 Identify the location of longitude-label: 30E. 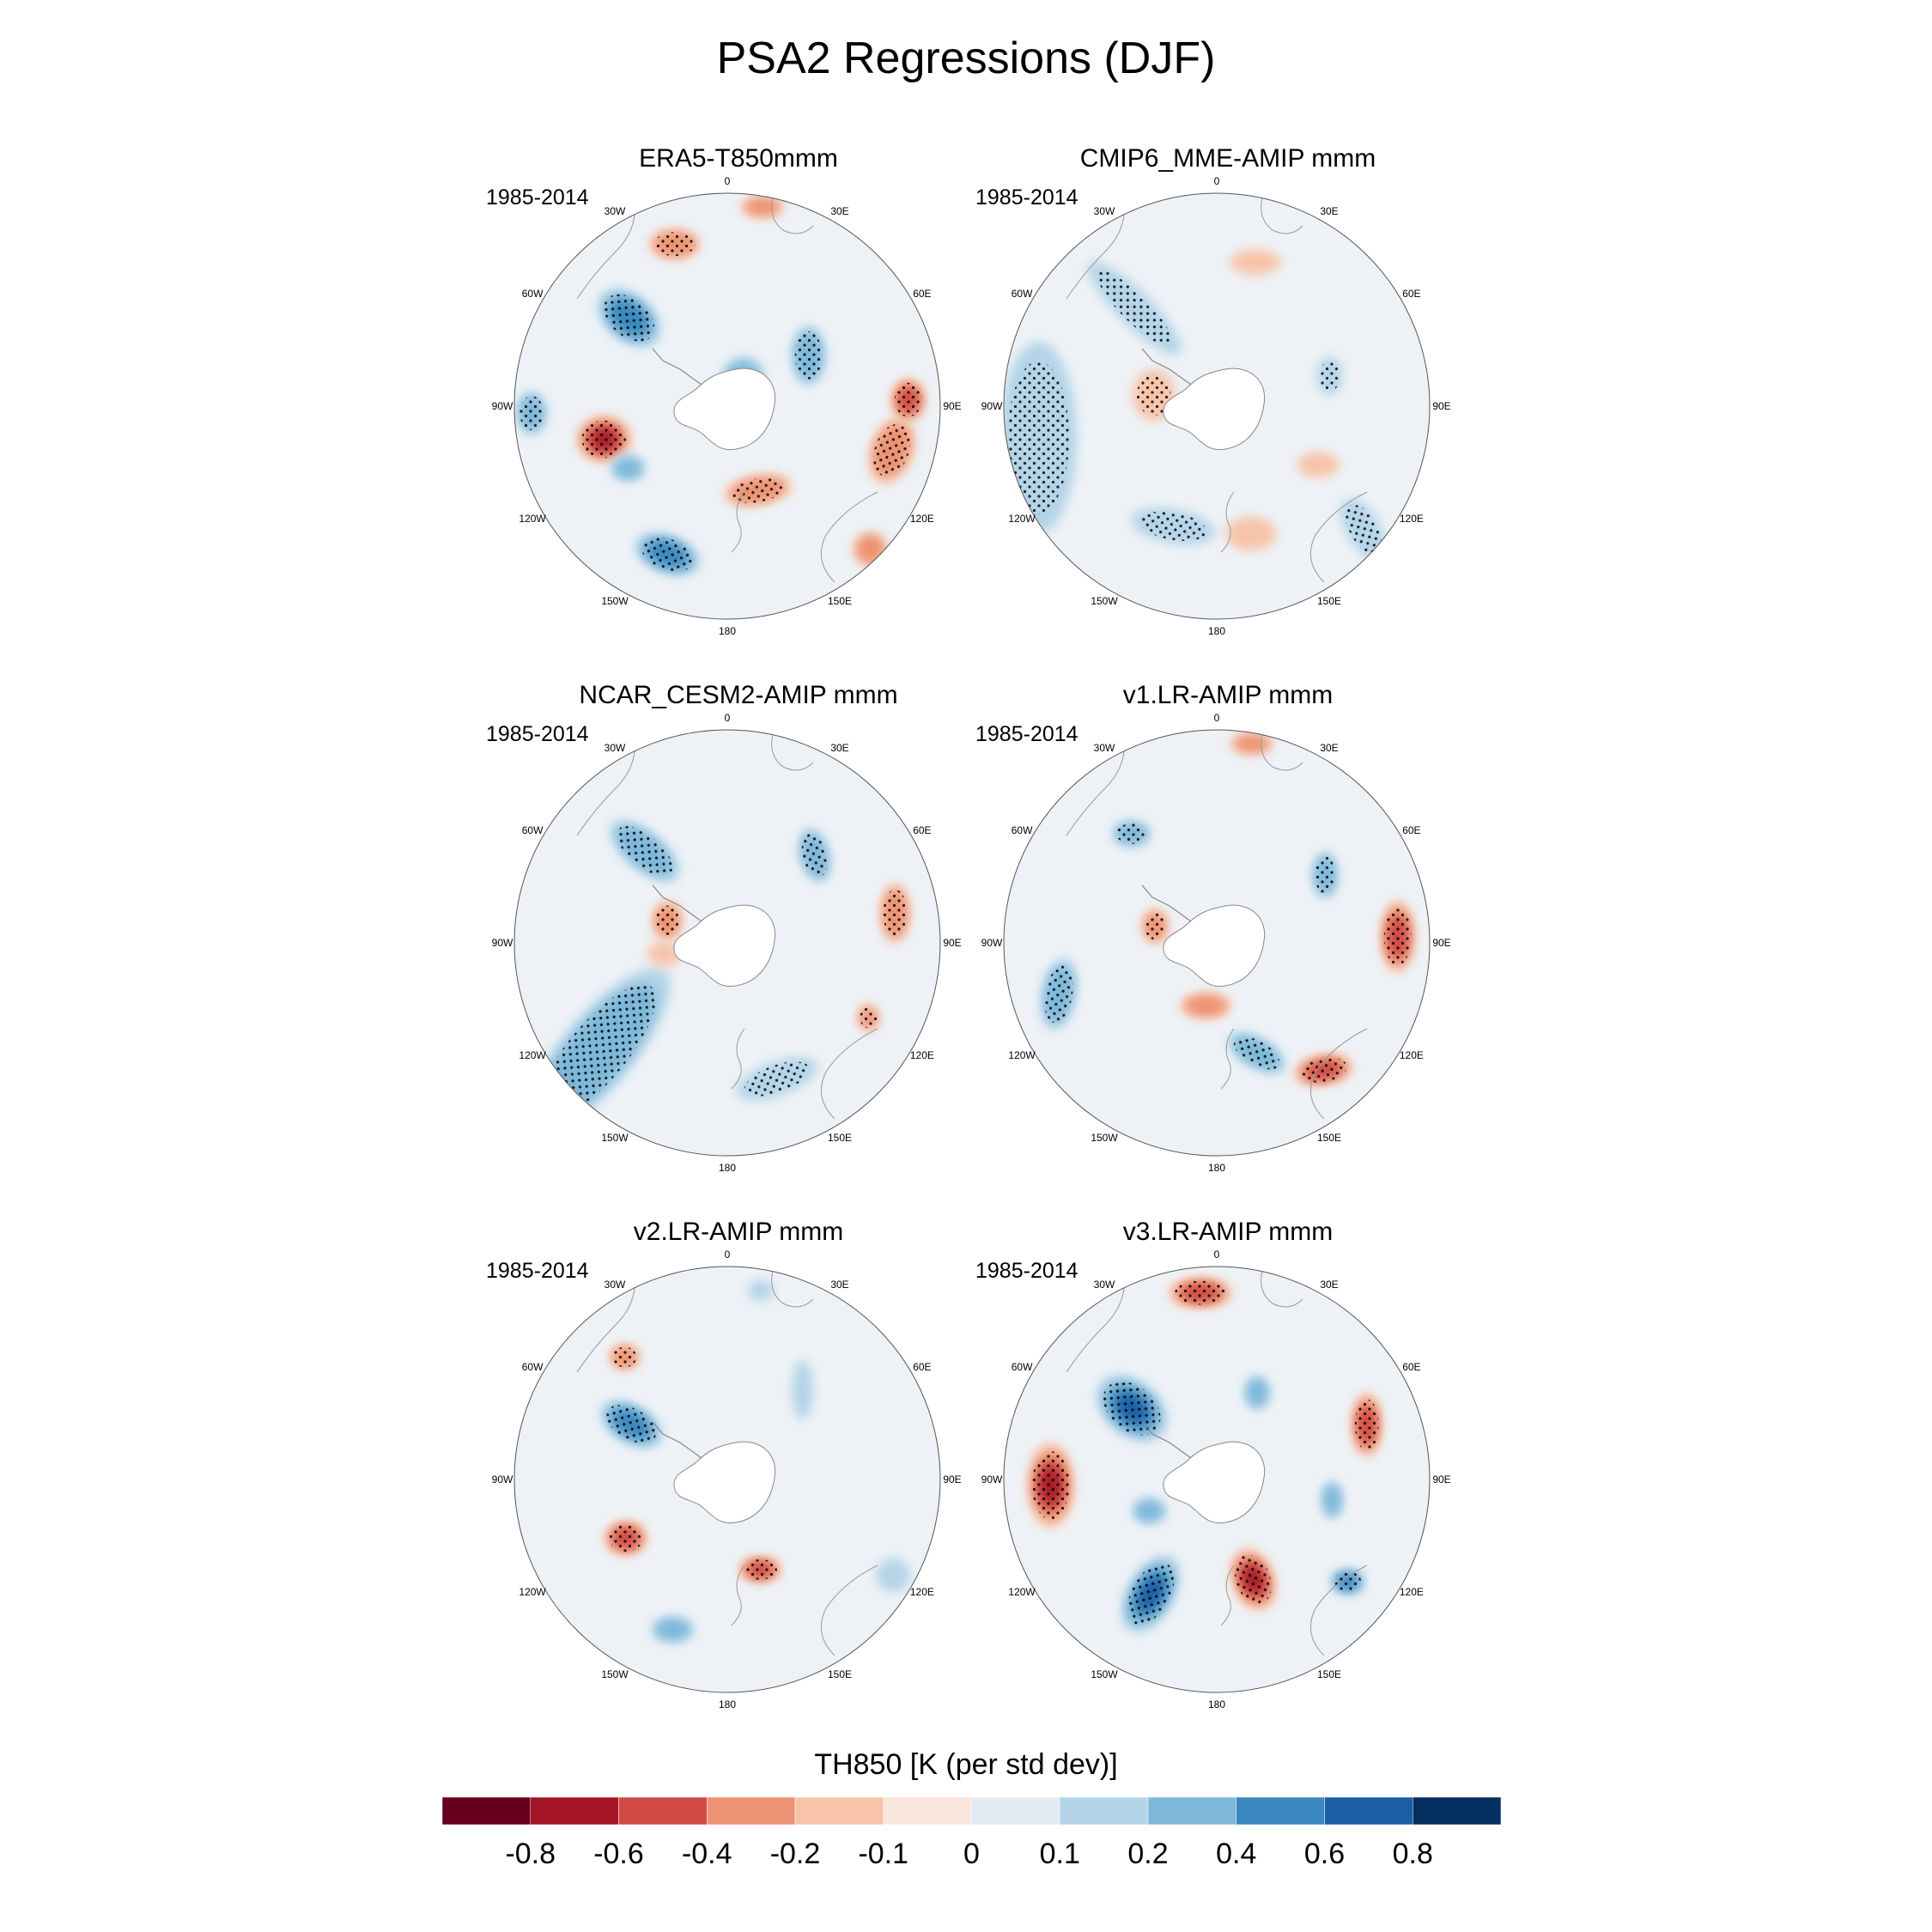
(839, 1285).